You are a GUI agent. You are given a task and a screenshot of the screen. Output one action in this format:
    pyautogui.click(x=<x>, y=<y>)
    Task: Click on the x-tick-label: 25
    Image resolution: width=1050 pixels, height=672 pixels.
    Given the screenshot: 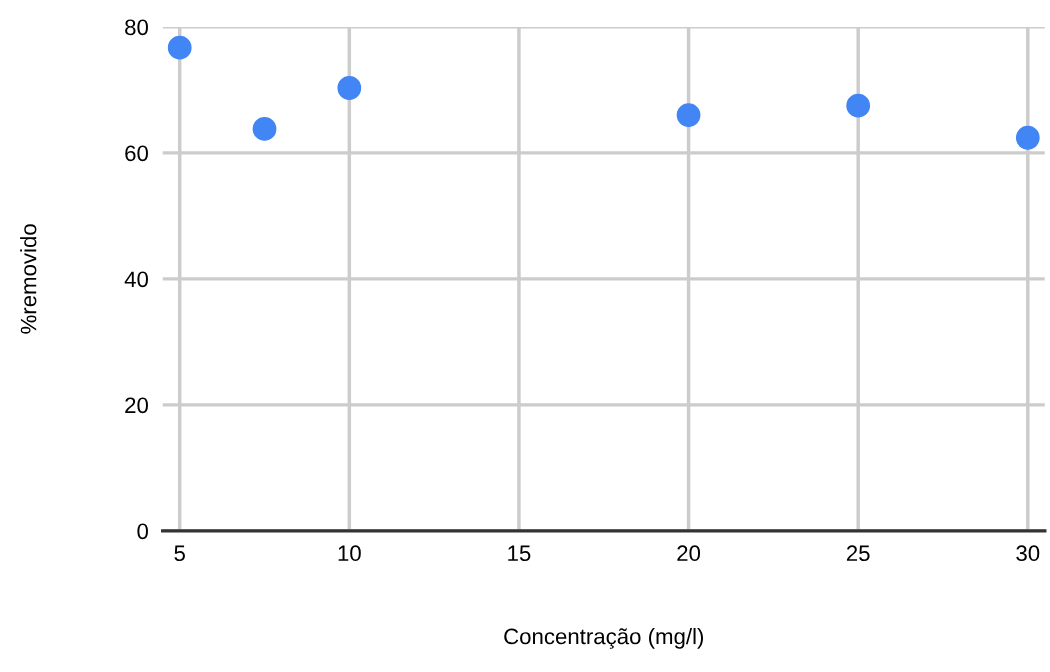 What is the action you would take?
    pyautogui.click(x=858, y=553)
    